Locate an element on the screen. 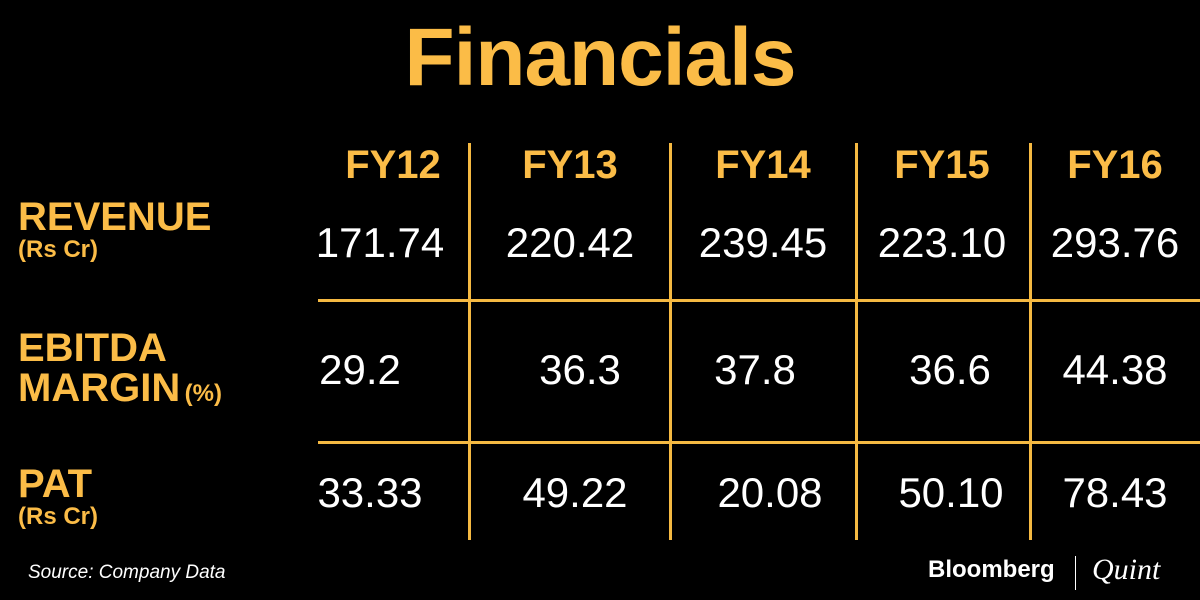 The height and width of the screenshot is (600, 1200). table-cell: 36.3 is located at coordinates (580, 369).